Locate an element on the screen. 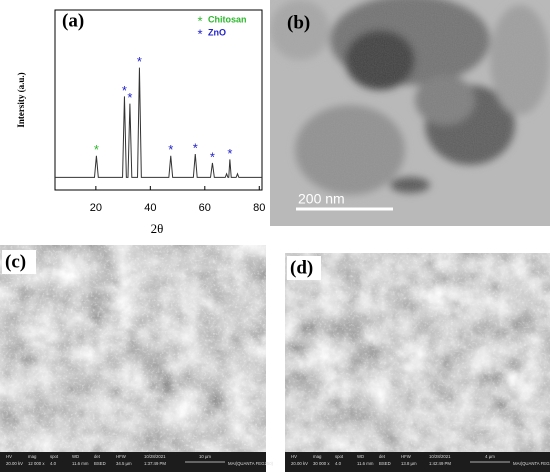 The height and width of the screenshot is (472, 550). xrd-pattern is located at coordinates (158, 122).